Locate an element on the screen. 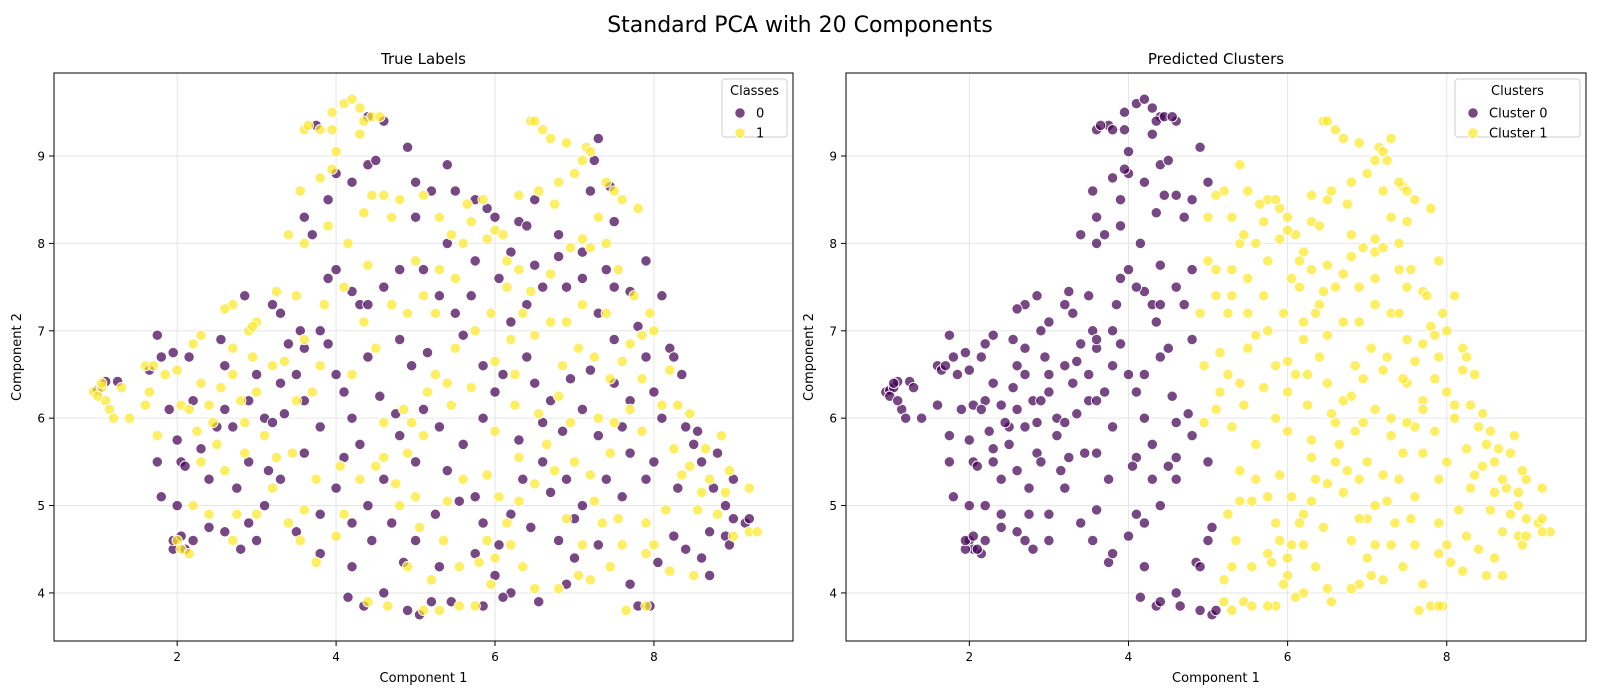  legend-marker is located at coordinates (1473, 113).